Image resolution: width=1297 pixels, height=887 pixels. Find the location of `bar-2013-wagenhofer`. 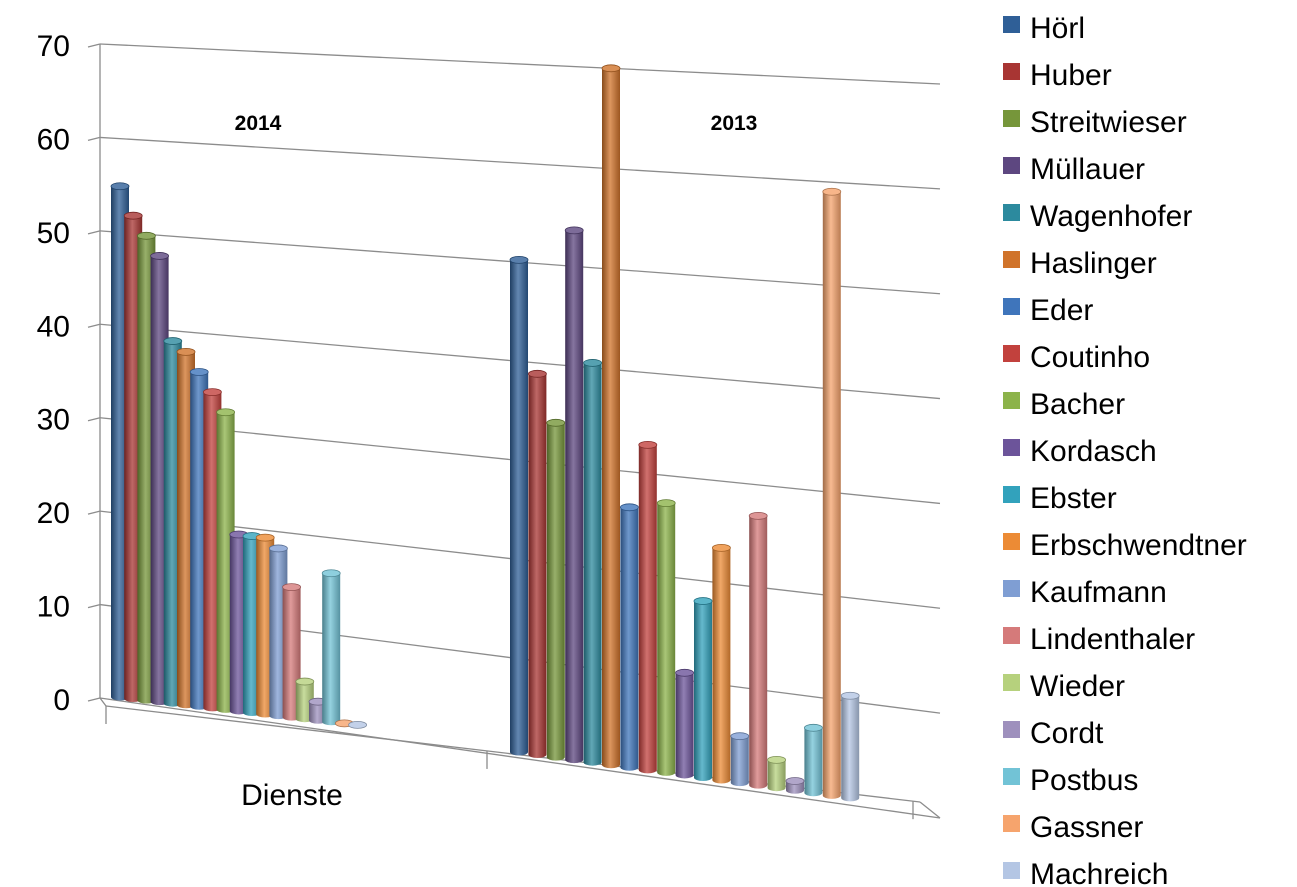

bar-2013-wagenhofer is located at coordinates (592, 562).